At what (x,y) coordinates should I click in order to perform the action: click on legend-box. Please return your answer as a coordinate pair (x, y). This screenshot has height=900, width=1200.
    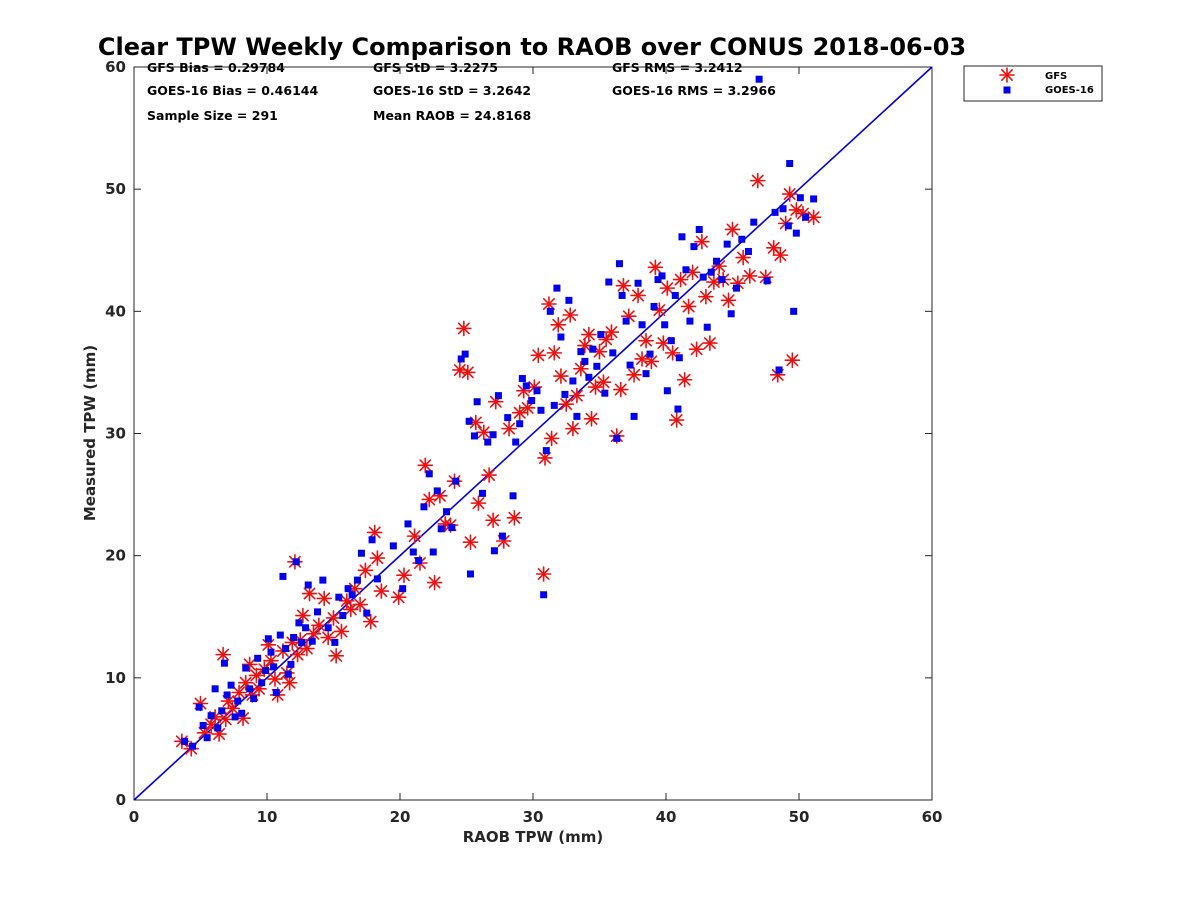
    Looking at the image, I should click on (1033, 83).